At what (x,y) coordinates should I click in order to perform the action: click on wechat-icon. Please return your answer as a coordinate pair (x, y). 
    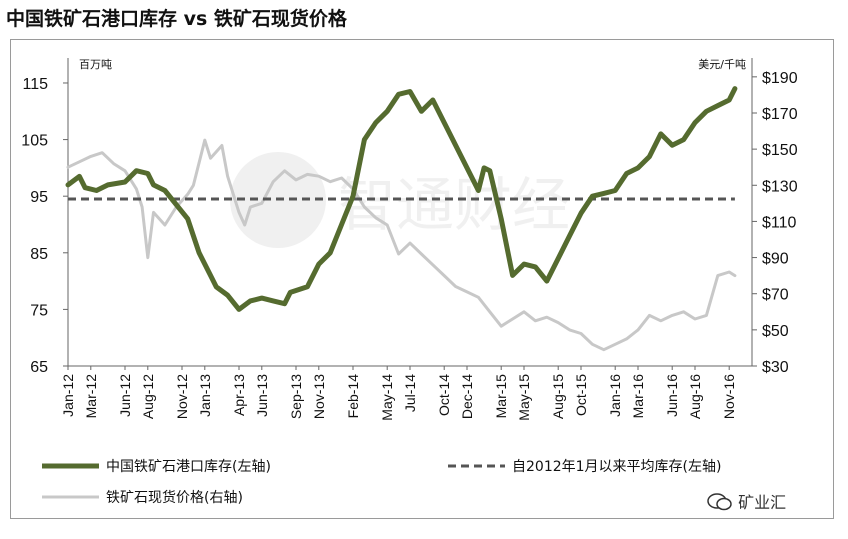
    Looking at the image, I should click on (722, 502).